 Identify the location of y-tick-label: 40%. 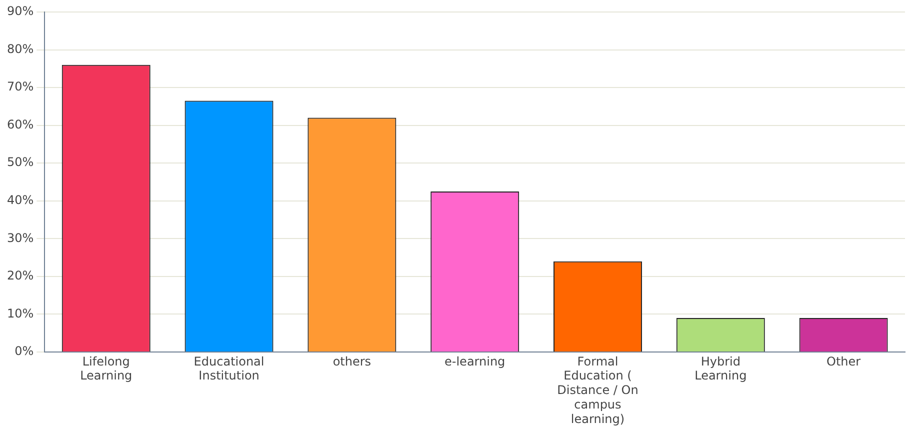
(20, 200).